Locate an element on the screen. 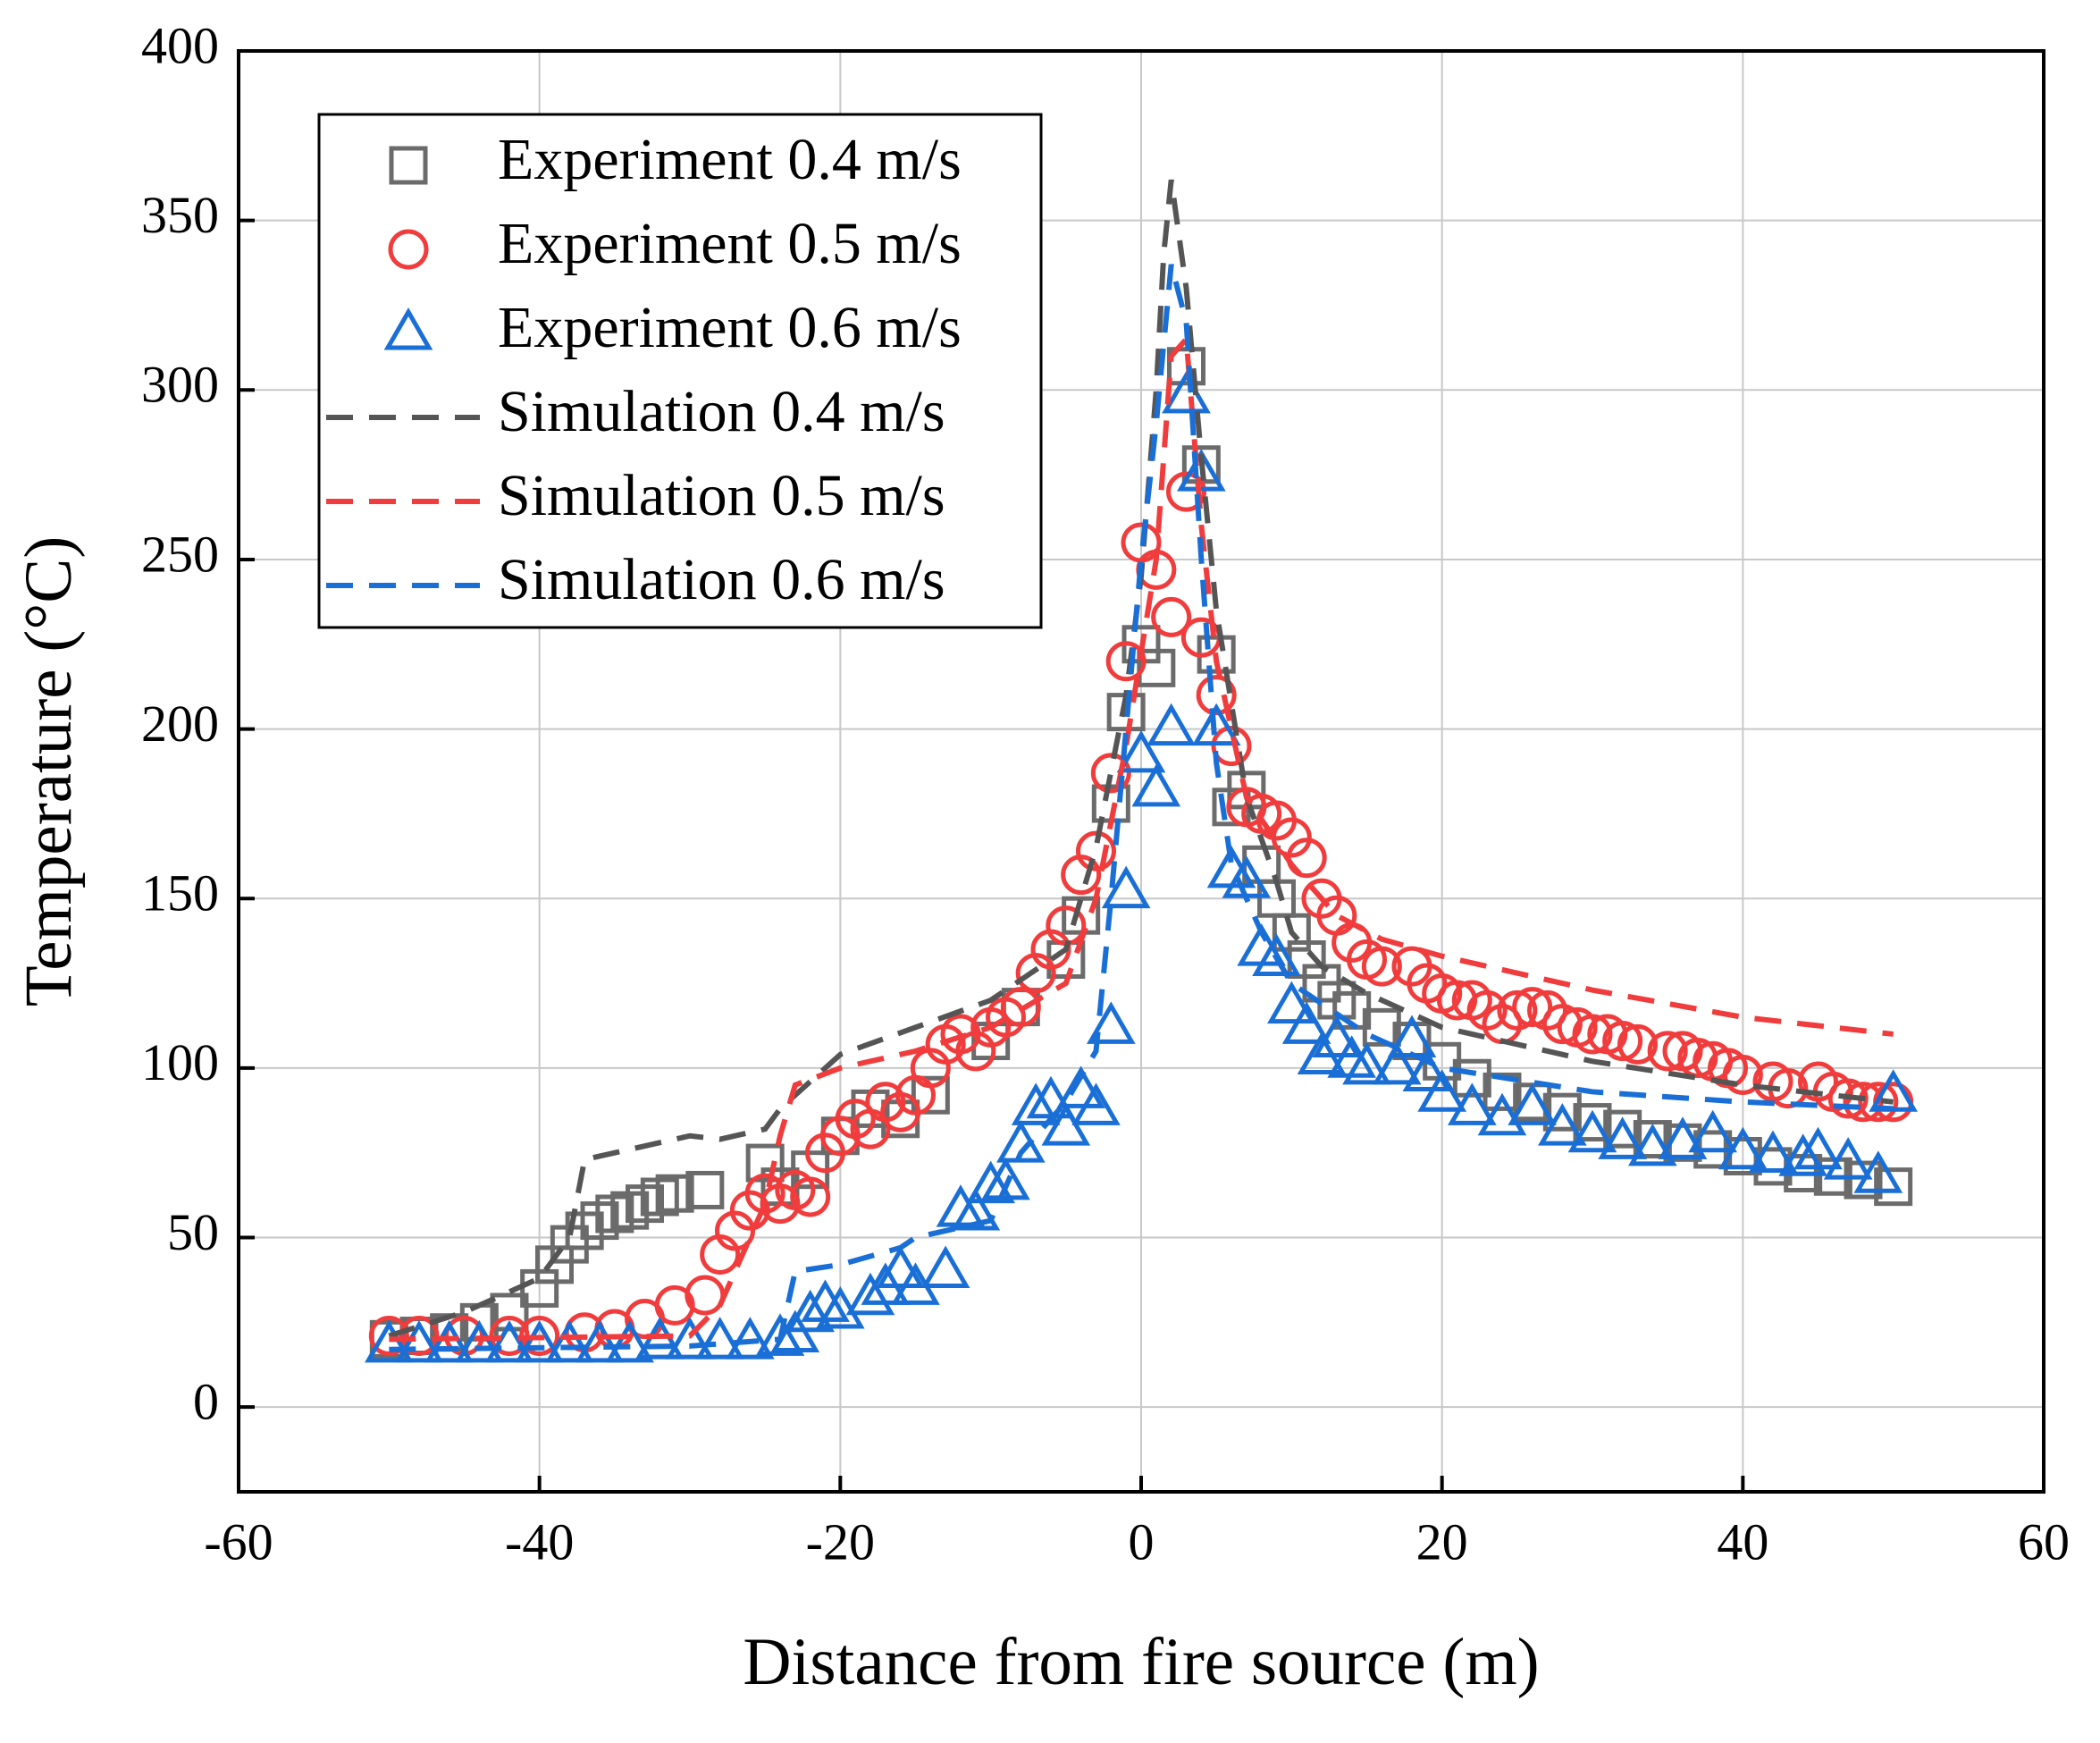  x-tick-label: 40 is located at coordinates (1742, 1541).